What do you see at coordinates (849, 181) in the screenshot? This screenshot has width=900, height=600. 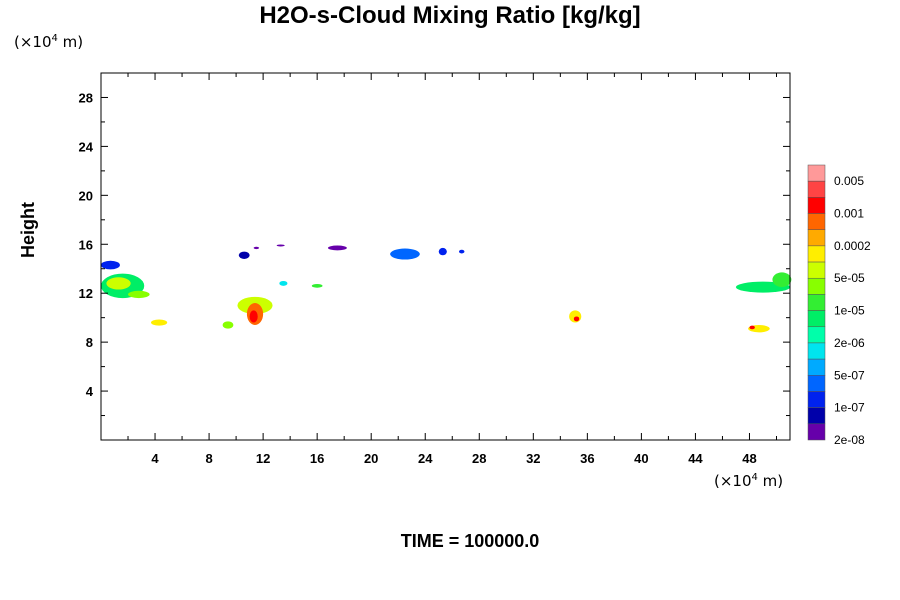 I see `colorbar-label: 0.005` at bounding box center [849, 181].